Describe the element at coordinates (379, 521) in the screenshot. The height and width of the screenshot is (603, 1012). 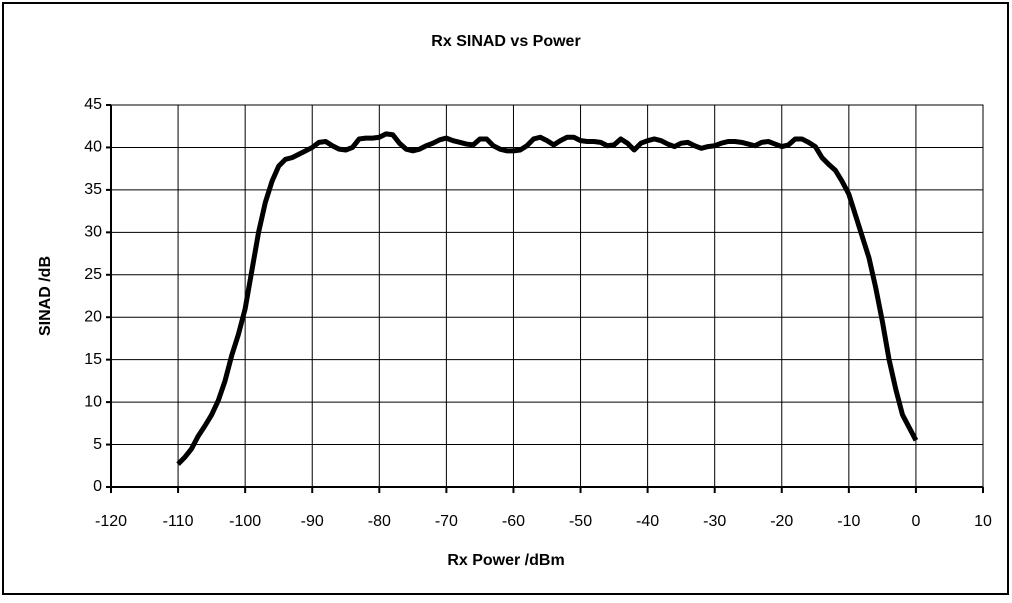
I see `x-tick-label: -80` at that location.